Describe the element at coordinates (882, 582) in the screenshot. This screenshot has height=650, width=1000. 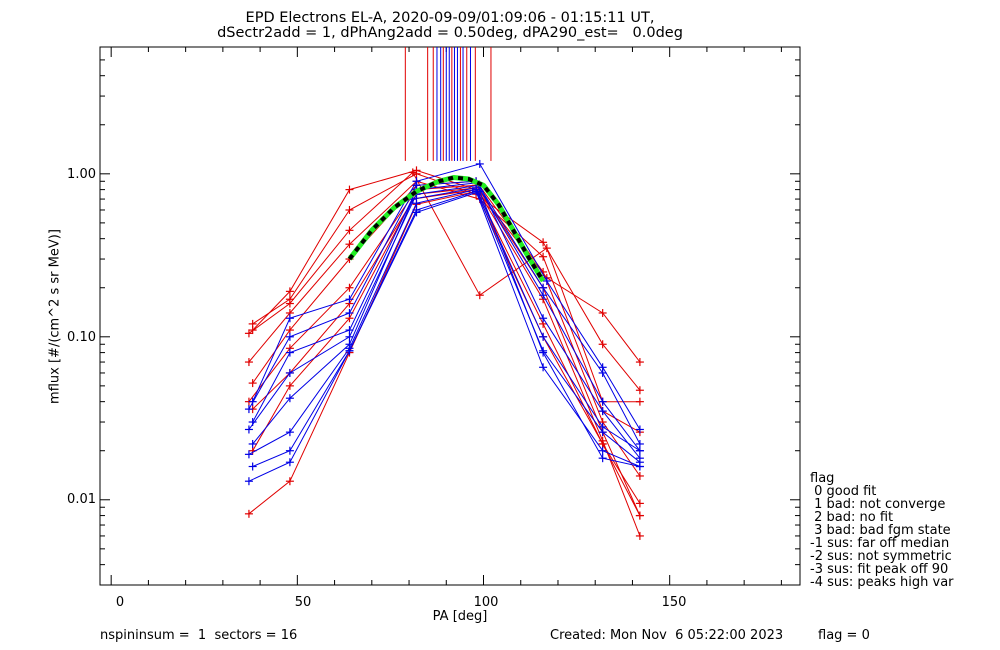
I see `legend-item: -4 sus: peaks high var` at that location.